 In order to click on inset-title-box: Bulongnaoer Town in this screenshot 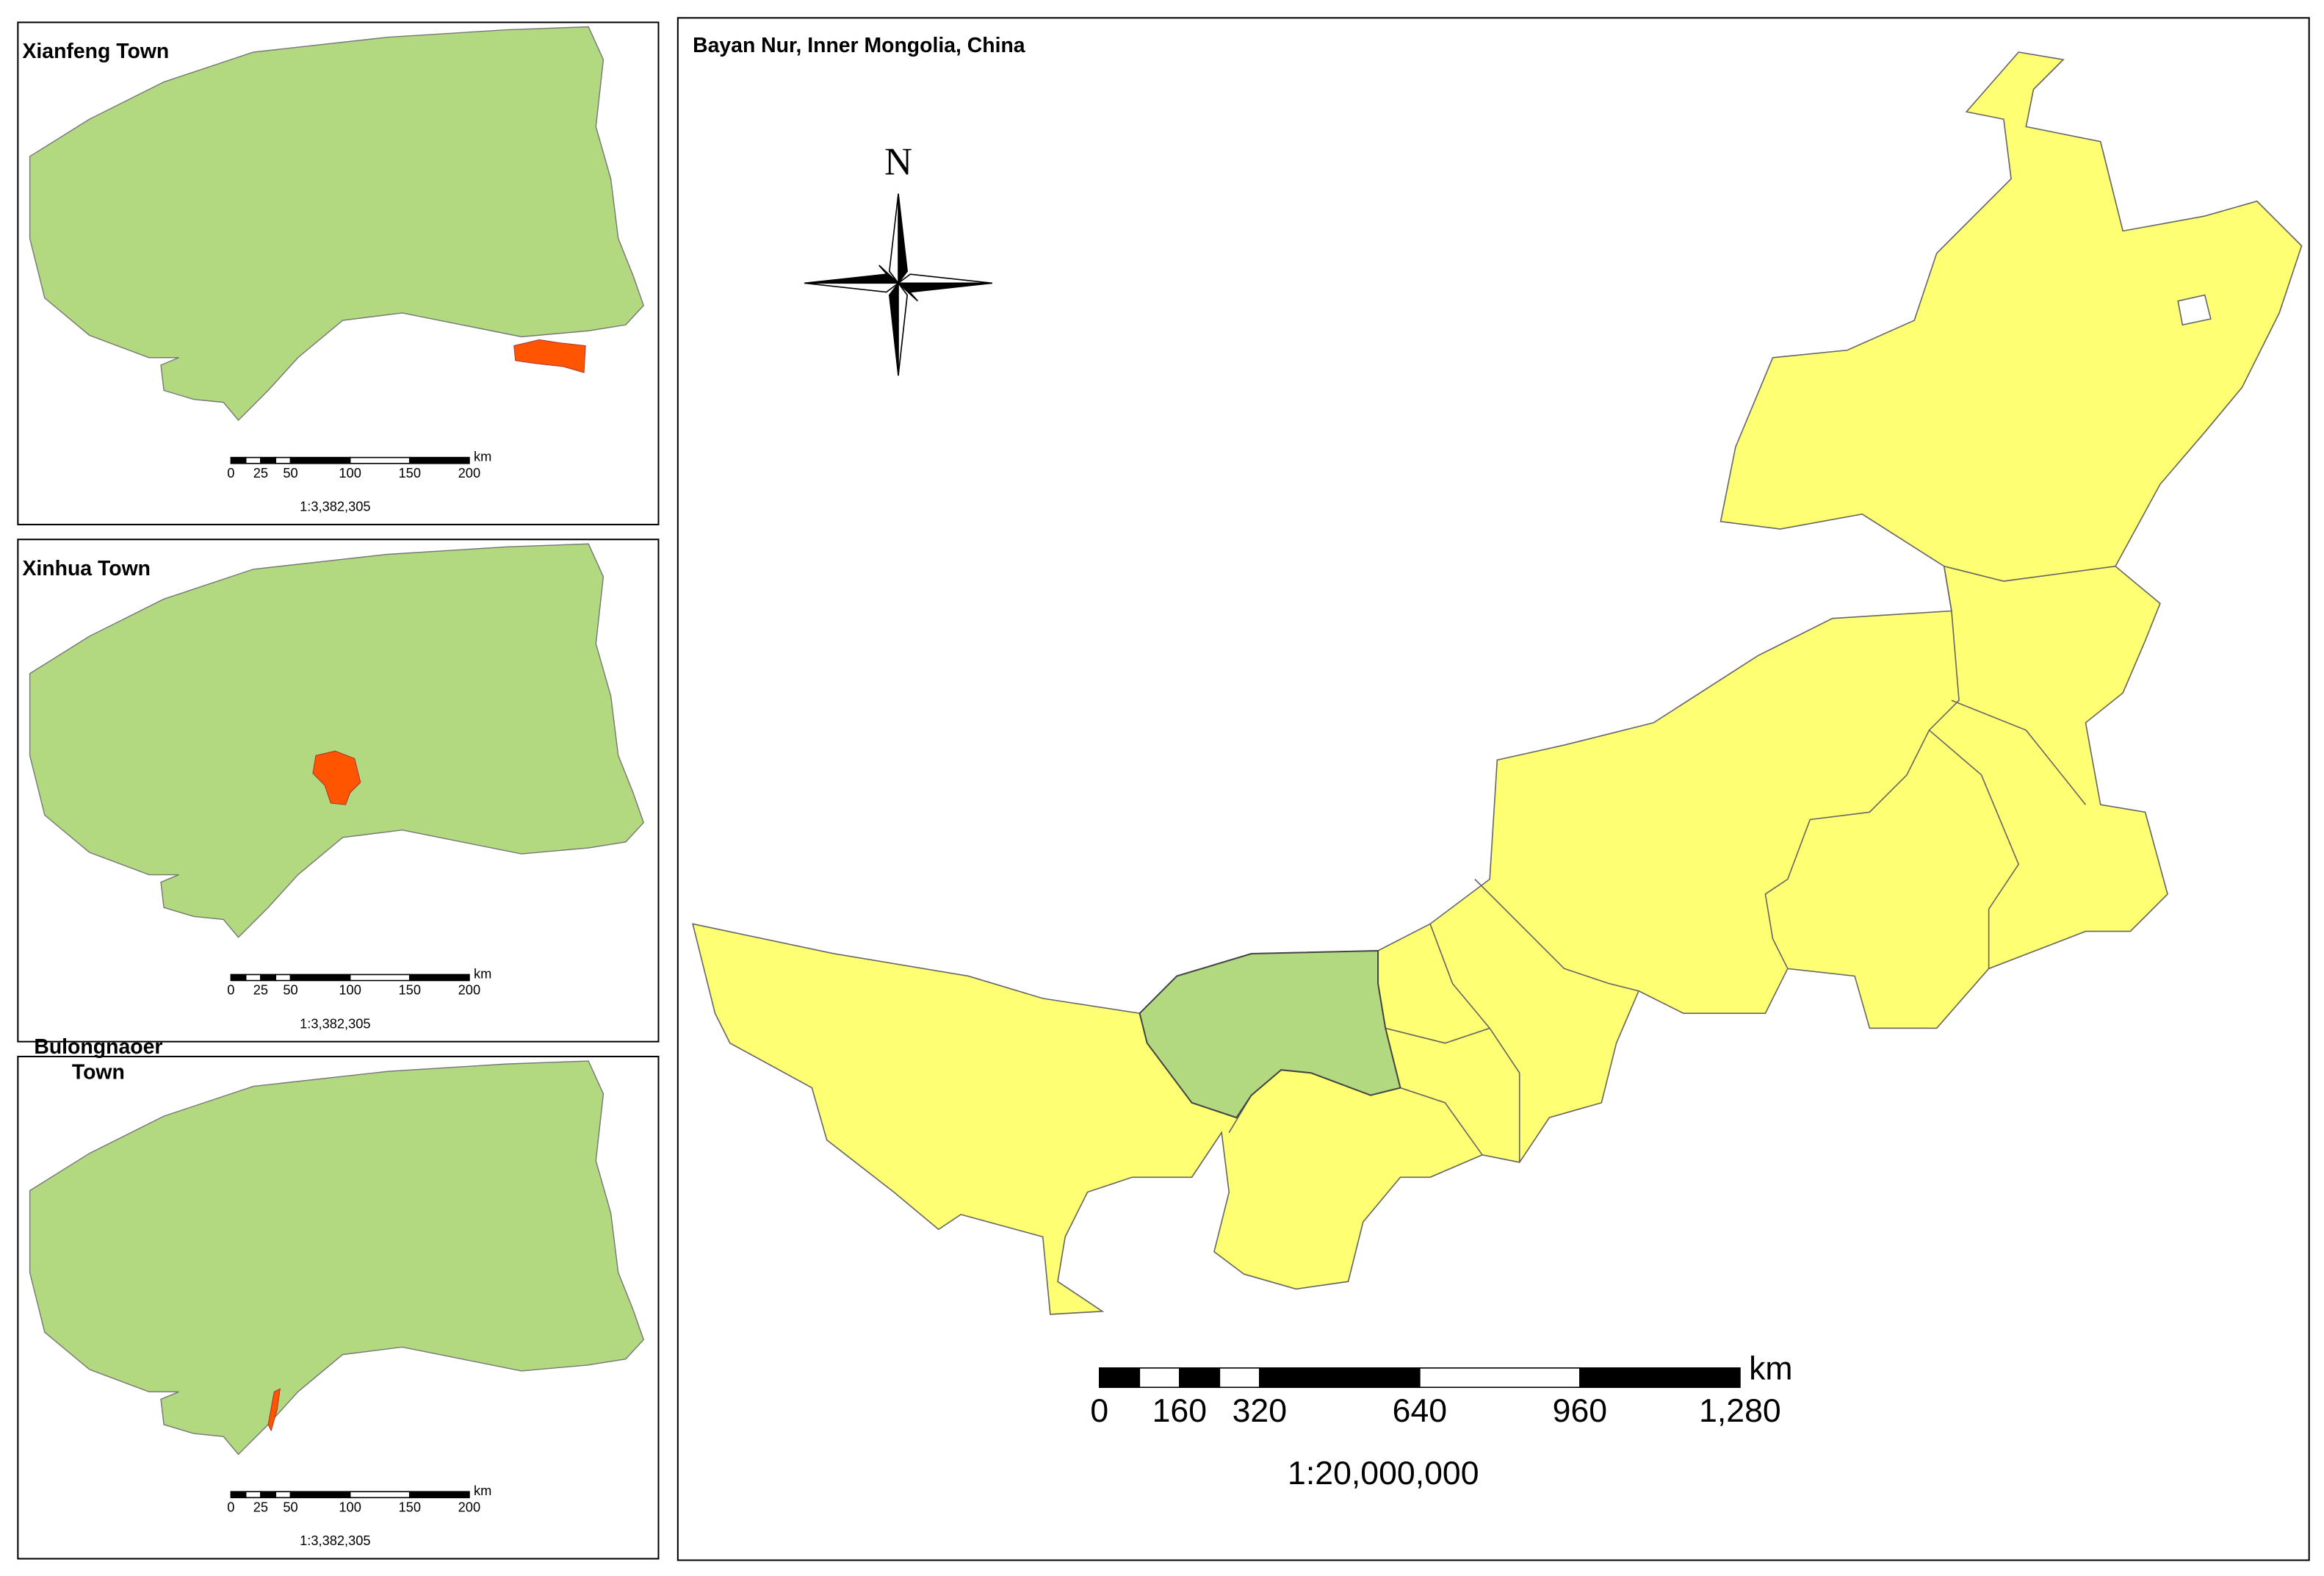, I will do `click(99, 1059)`.